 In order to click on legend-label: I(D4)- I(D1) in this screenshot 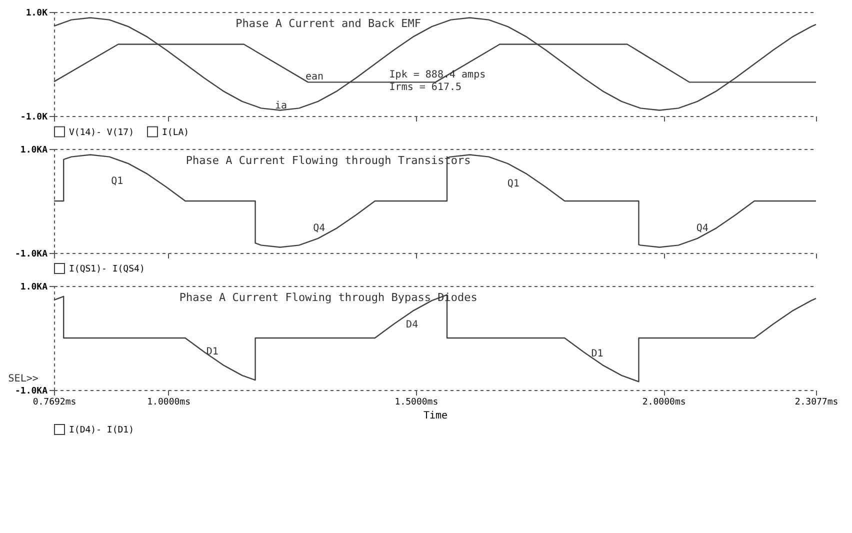, I will do `click(101, 431)`.